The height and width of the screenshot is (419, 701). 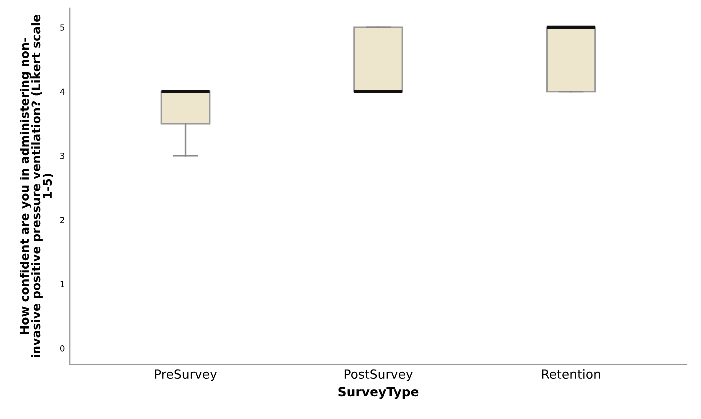 I want to click on y-tick-label: 4, so click(x=62, y=91).